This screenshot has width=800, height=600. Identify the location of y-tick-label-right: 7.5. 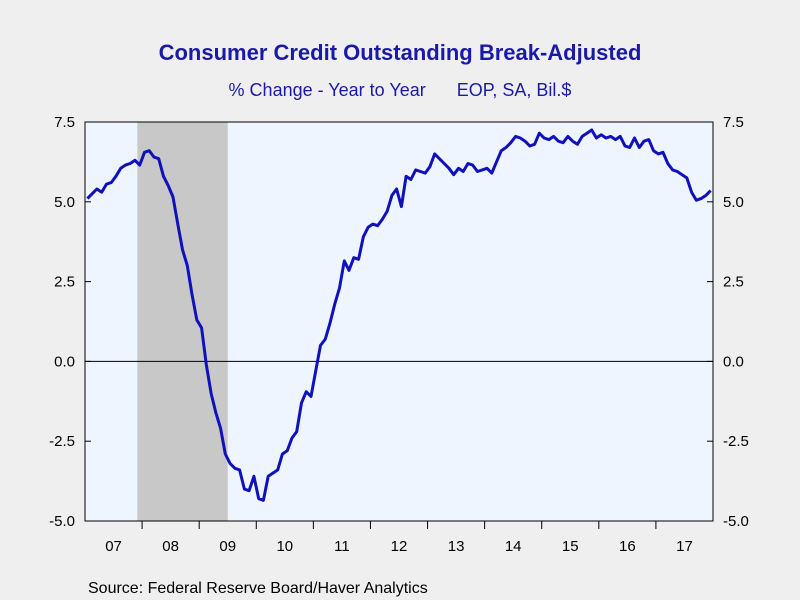
(733, 122).